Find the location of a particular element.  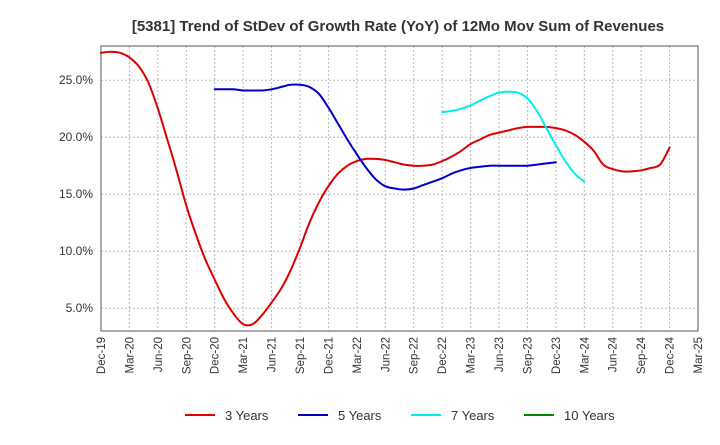

x-tick-label: Sep-24 is located at coordinates (642, 355).